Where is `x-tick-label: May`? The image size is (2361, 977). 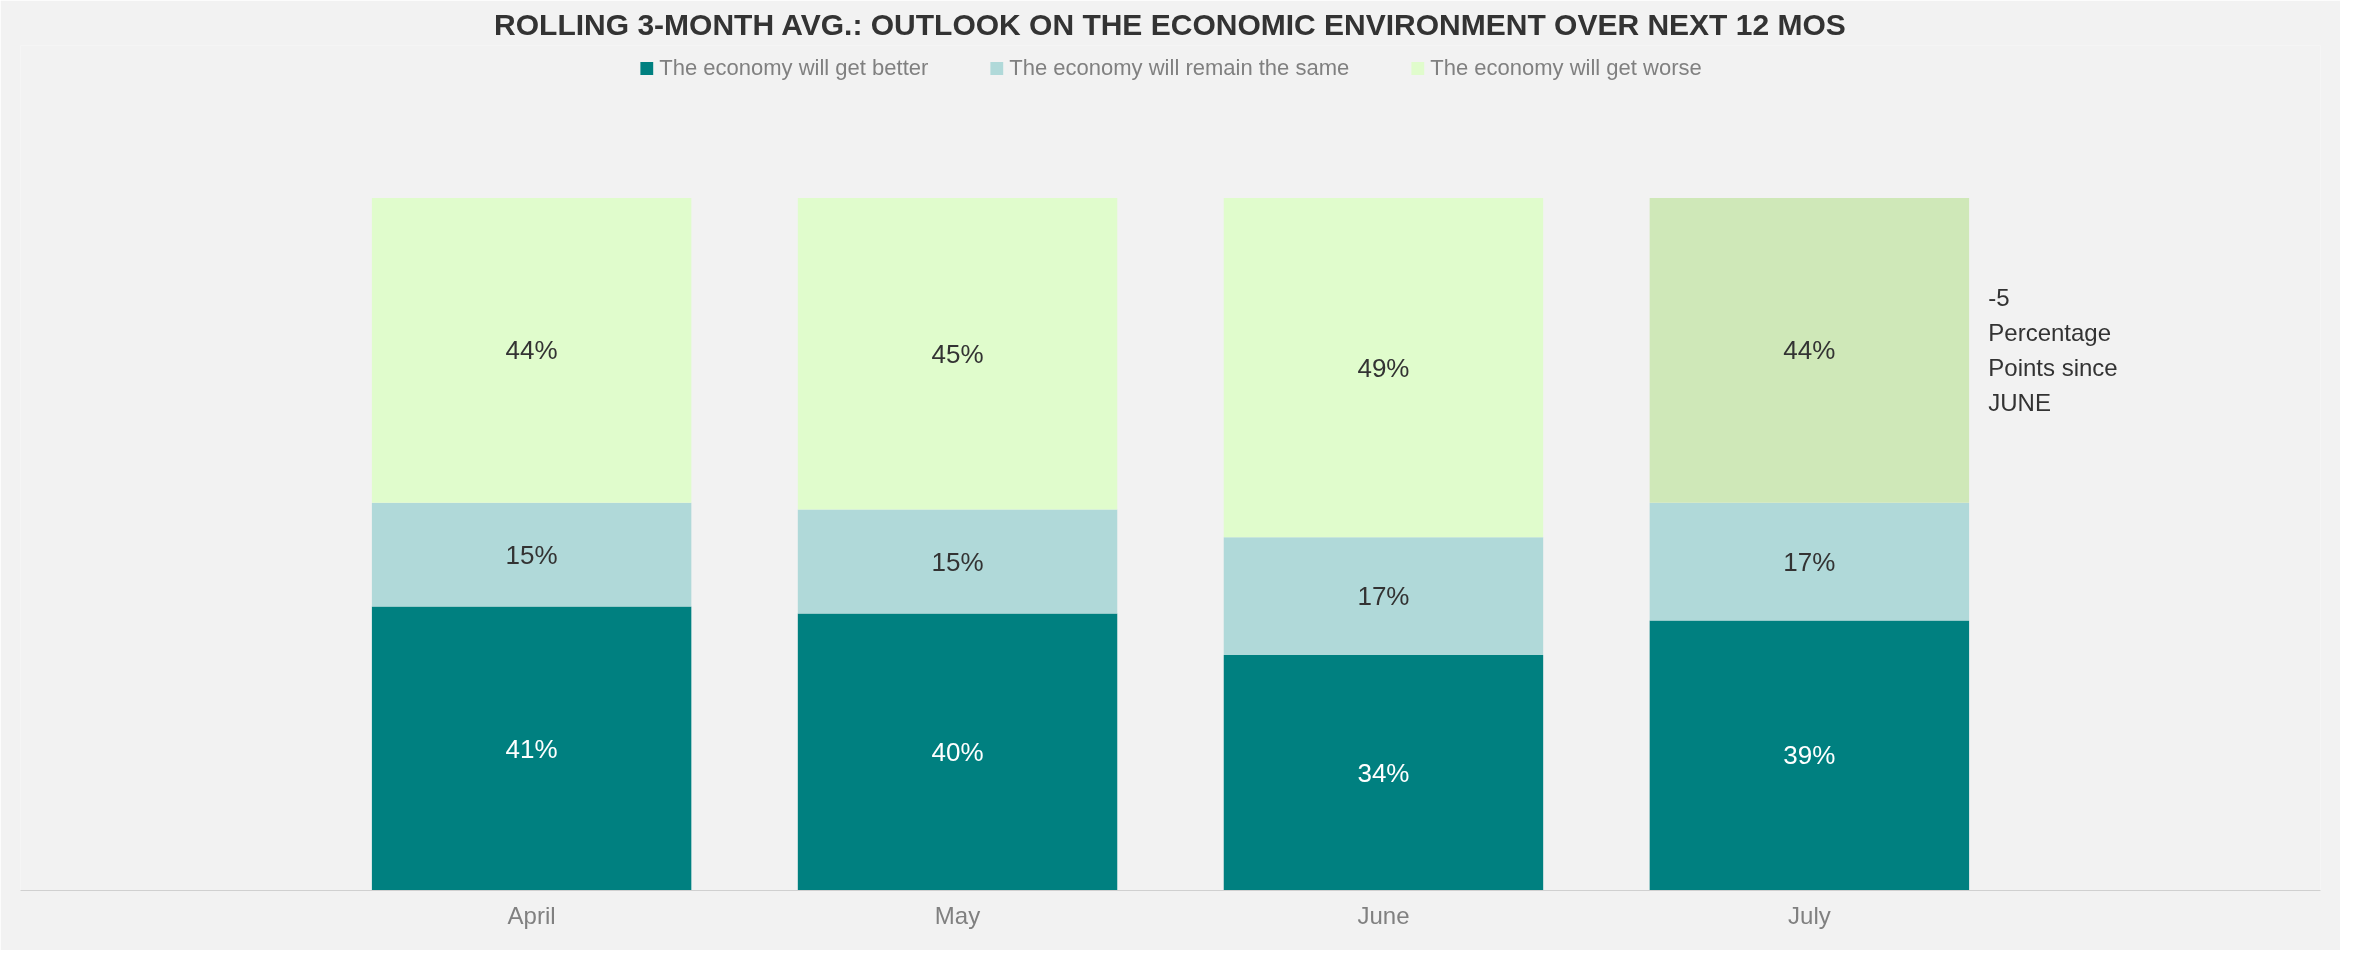 x-tick-label: May is located at coordinates (957, 915).